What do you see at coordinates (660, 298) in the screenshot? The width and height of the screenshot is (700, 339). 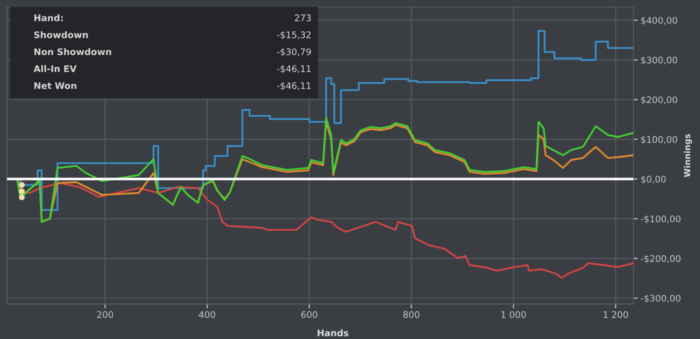 I see `y-tick-label: -$300,00` at bounding box center [660, 298].